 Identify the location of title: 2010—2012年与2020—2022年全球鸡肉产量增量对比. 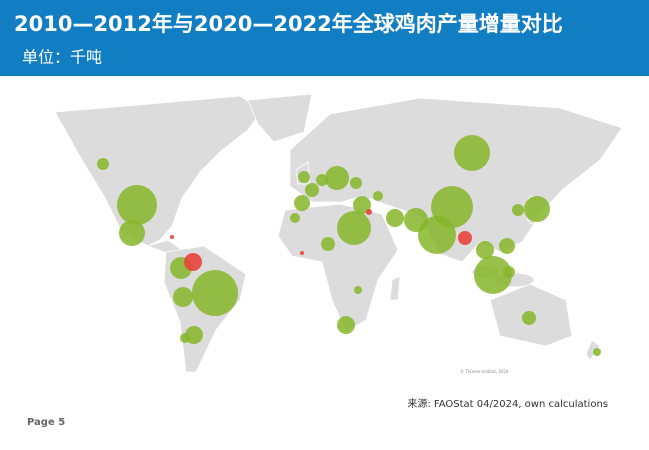
(288, 24).